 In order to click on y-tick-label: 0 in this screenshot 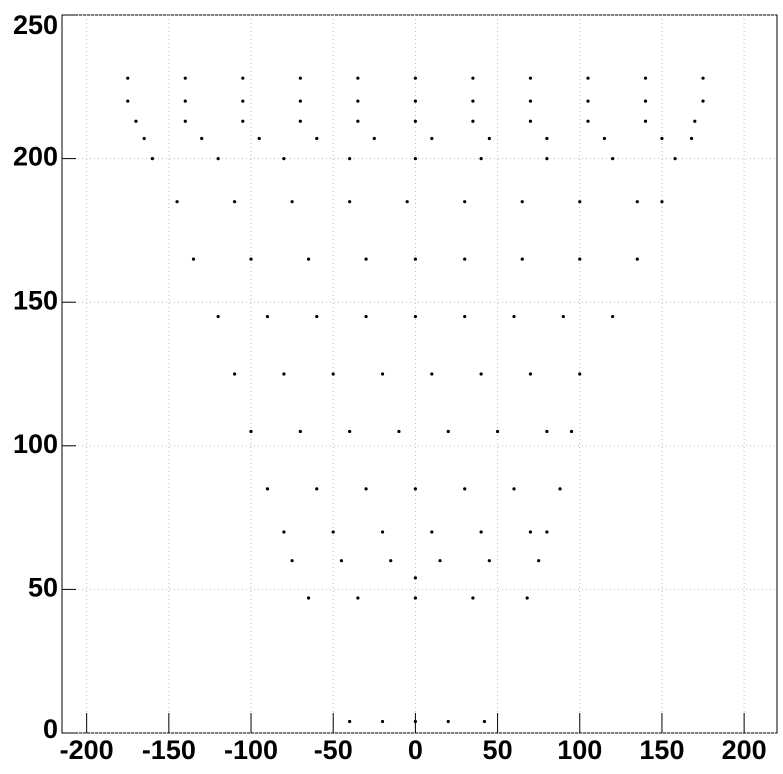, I will do `click(50, 729)`.